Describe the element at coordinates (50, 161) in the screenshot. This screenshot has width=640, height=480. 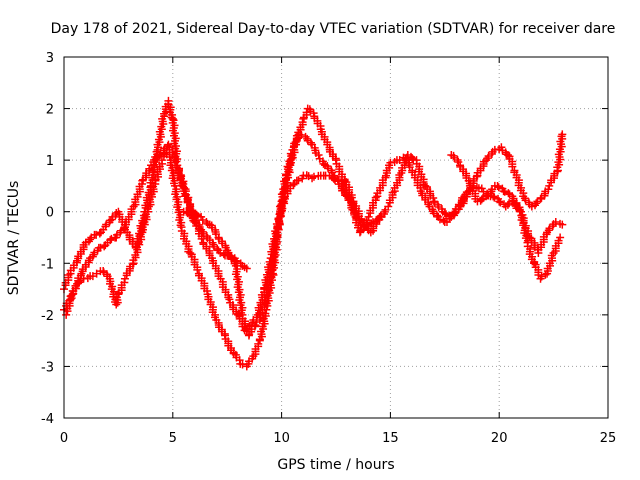
I see `y-tick-label: 1` at that location.